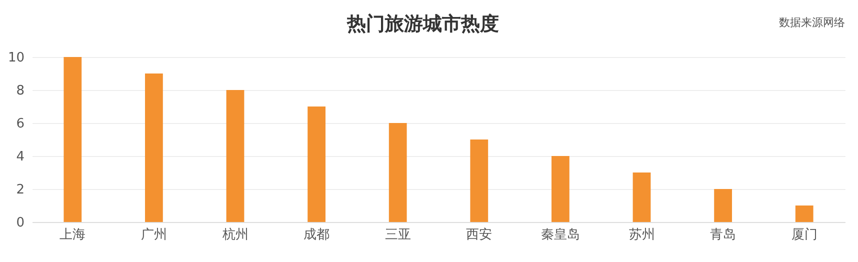  Describe the element at coordinates (479, 234) in the screenshot. I see `x-tick-label: 西安` at that location.